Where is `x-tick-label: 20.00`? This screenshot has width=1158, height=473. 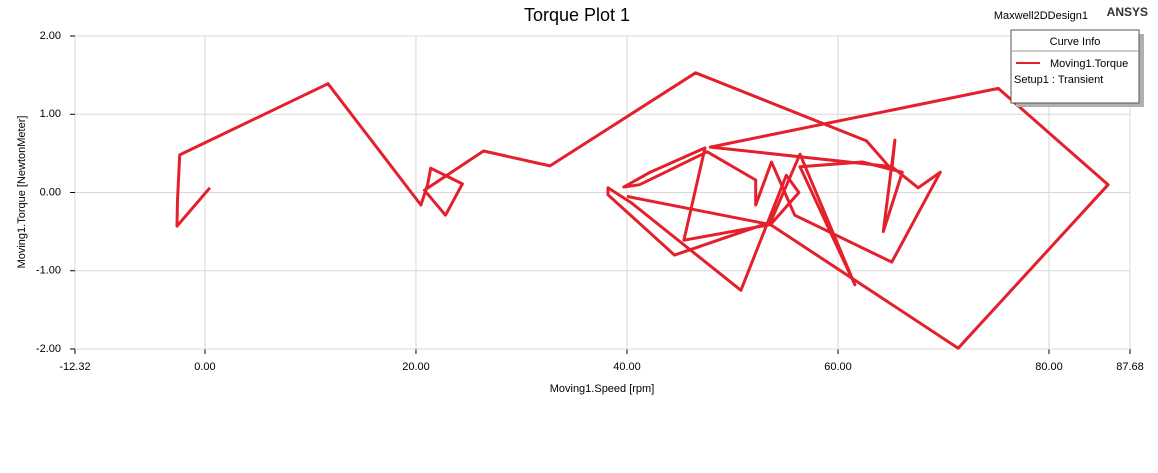 x-tick-label: 20.00 is located at coordinates (416, 367).